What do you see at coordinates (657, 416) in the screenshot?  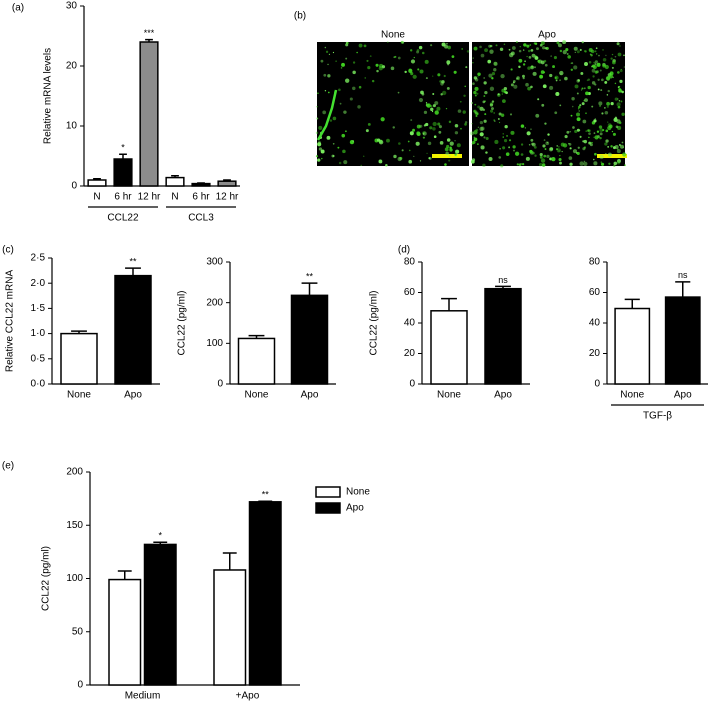 I see `group-label: TGF-β` at bounding box center [657, 416].